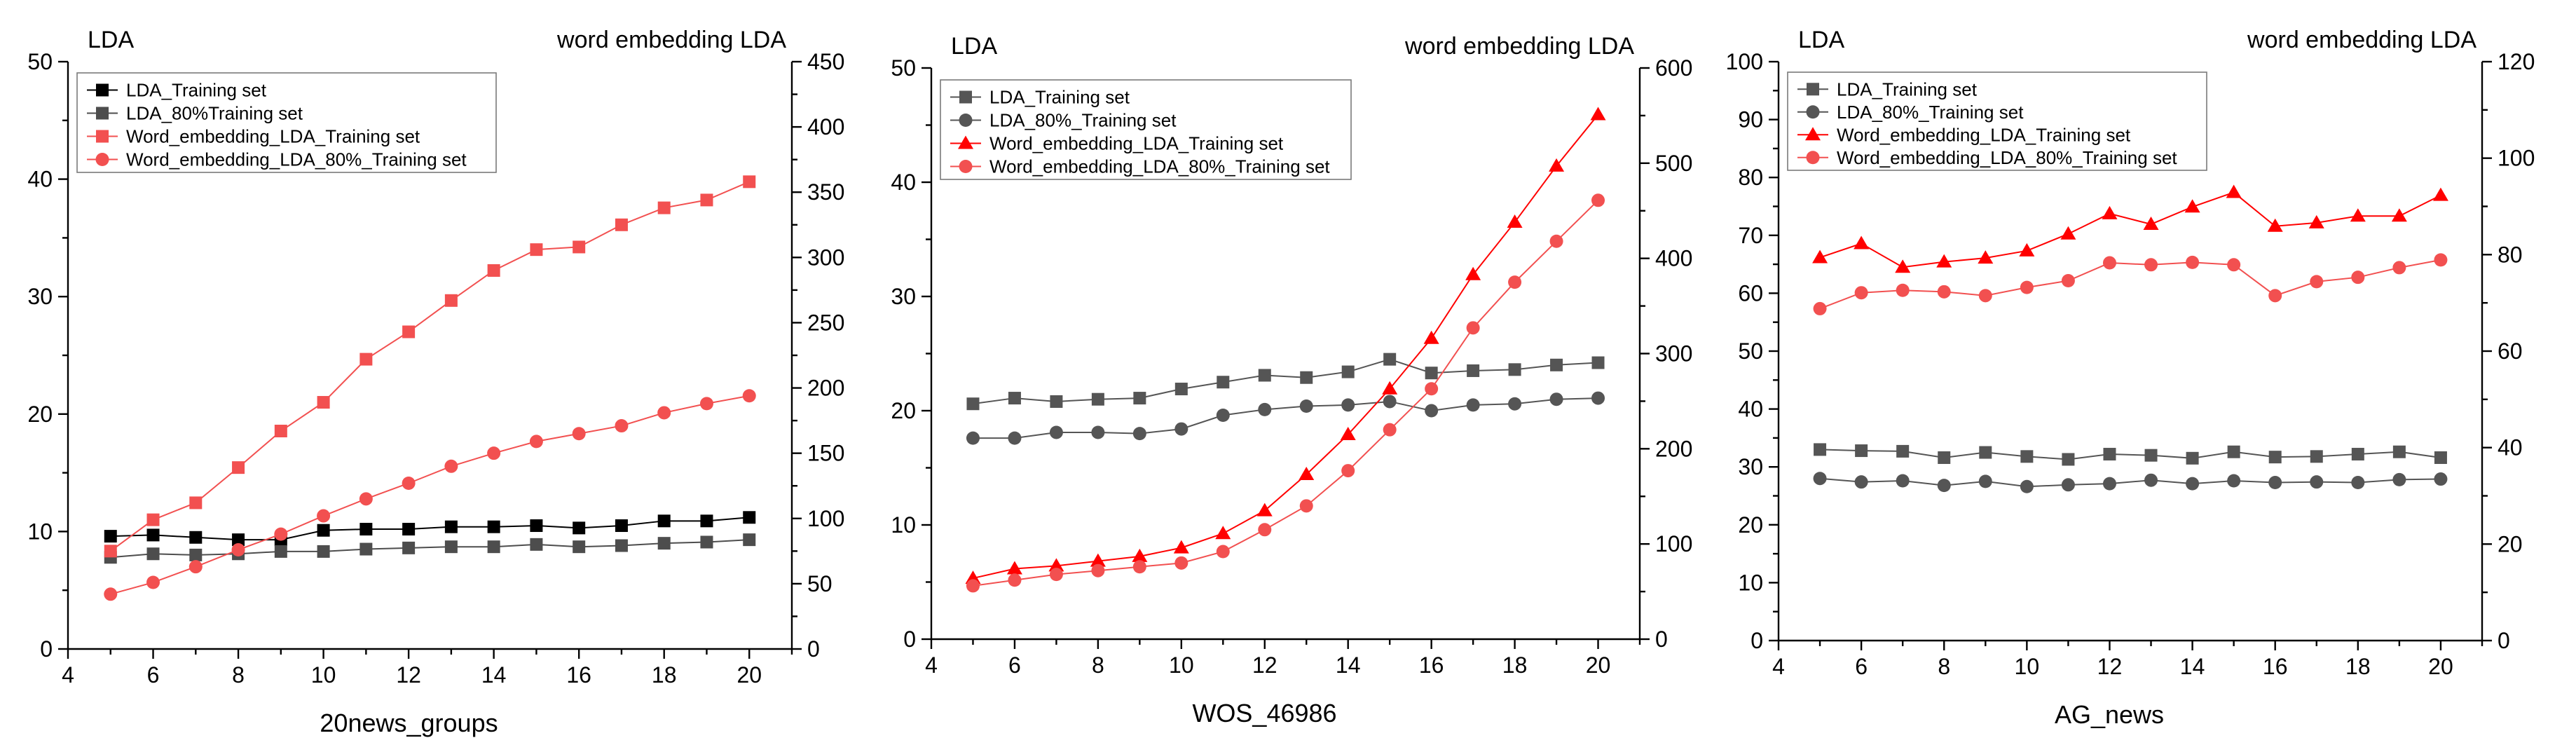 This screenshot has height=752, width=2576. I want to click on right-axis-title: word embedding LDA, so click(671, 40).